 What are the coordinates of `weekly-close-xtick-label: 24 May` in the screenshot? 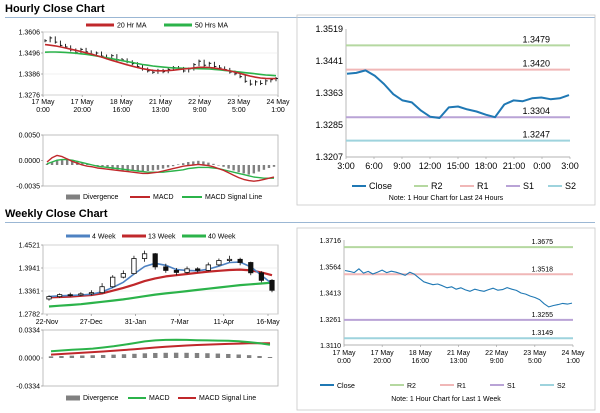 It's located at (573, 353).